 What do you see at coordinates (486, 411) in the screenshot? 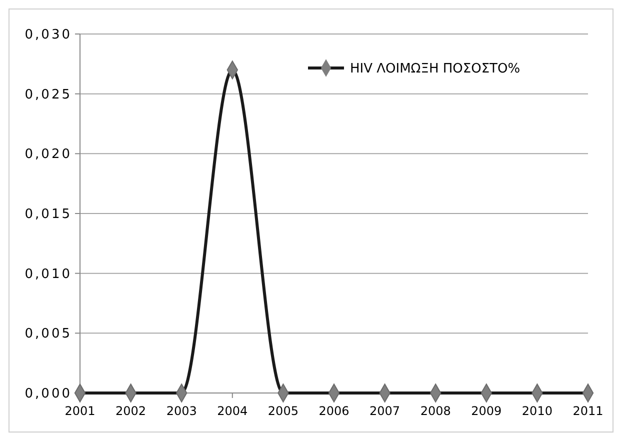
I see `x-tick-label: 2009` at bounding box center [486, 411].